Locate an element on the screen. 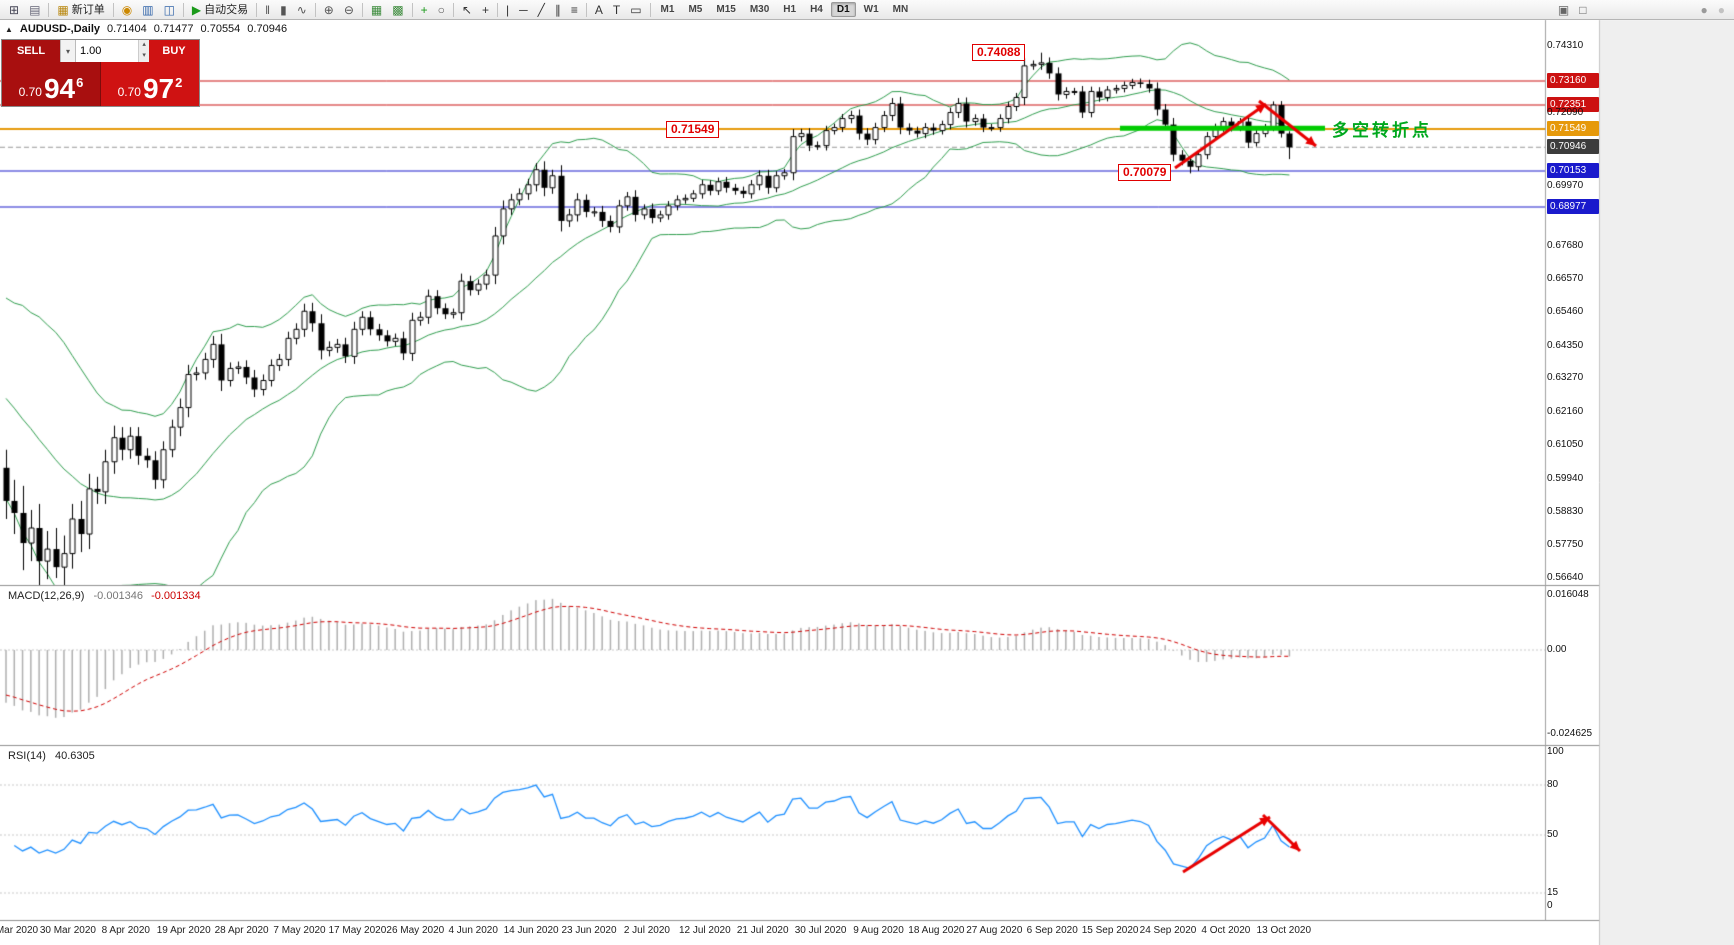 This screenshot has height=945, width=1734. price-annotation-box: 0.74088 is located at coordinates (999, 52).